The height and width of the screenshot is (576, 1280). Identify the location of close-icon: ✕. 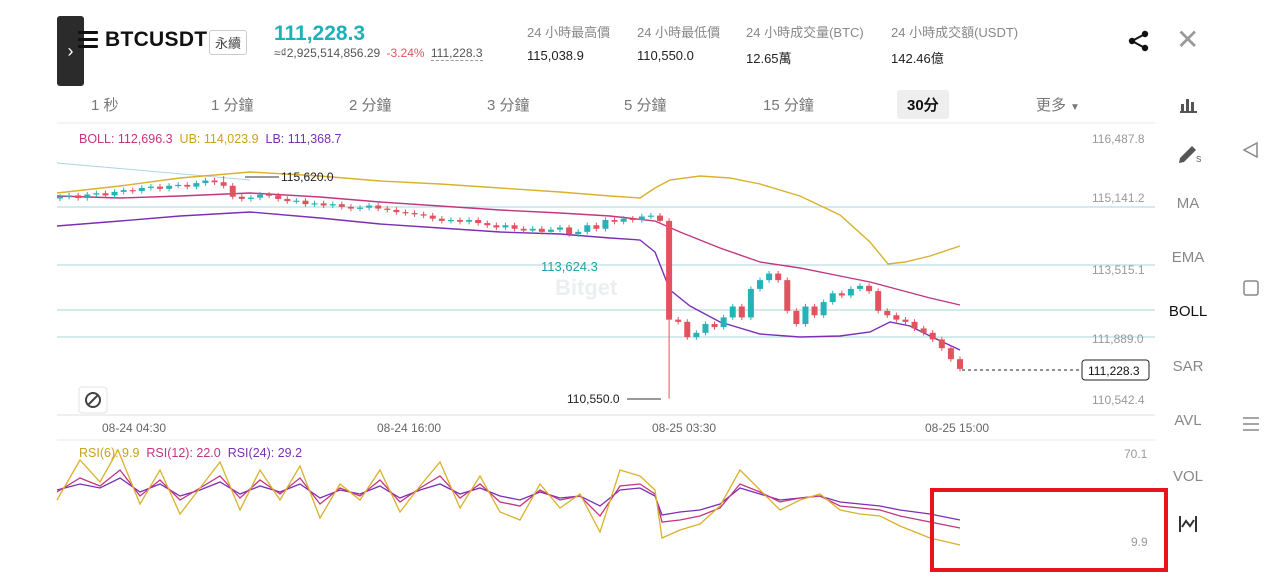
(1188, 39).